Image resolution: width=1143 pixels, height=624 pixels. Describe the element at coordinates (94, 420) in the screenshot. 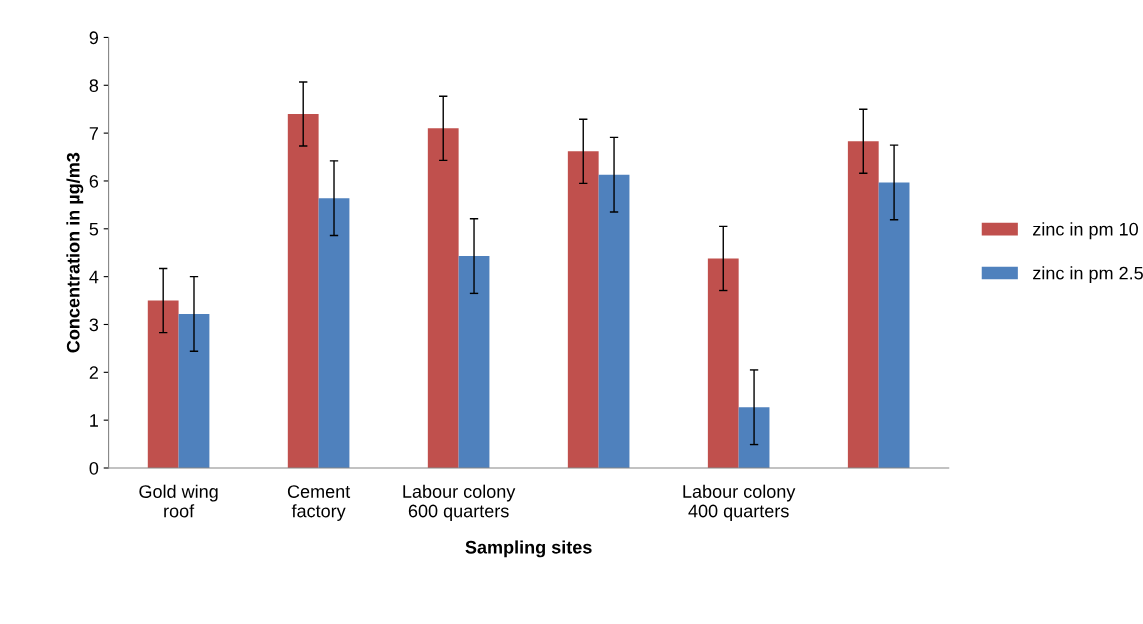

I see `y-tick-label: 1` at that location.